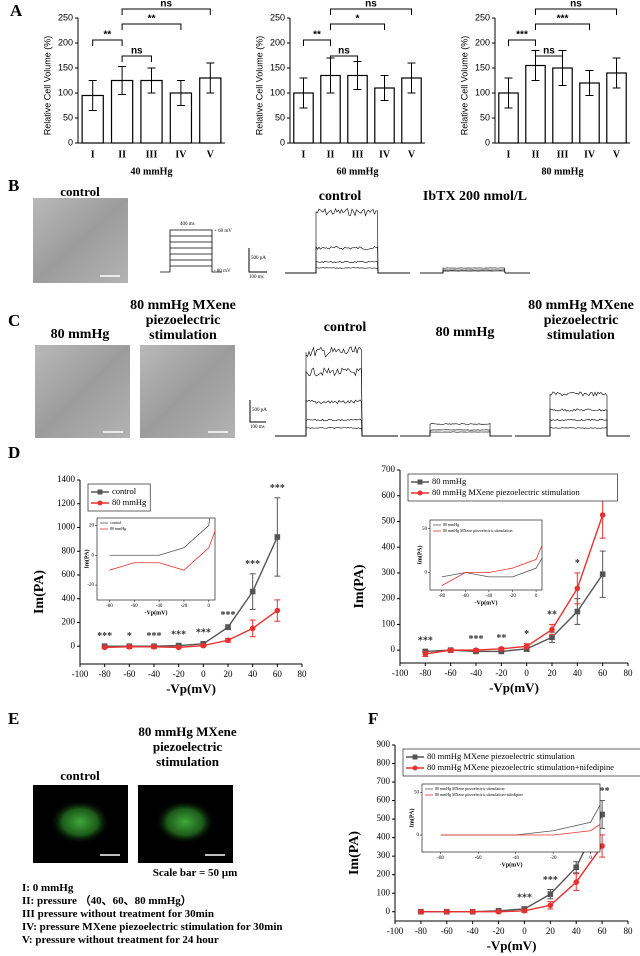 The height and width of the screenshot is (956, 640). I want to click on trace-label: 80 mmHg MXene piezoelectric stimulation, so click(581, 320).